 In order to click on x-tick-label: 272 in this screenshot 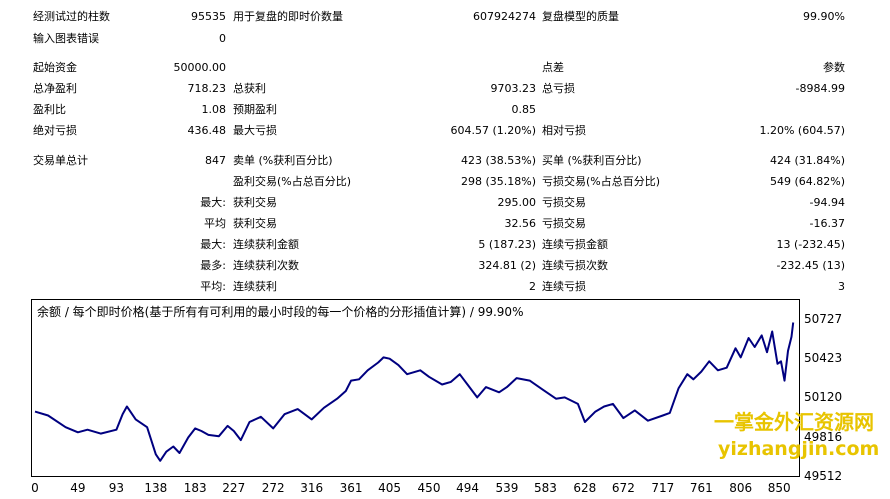, I will do `click(273, 488)`.